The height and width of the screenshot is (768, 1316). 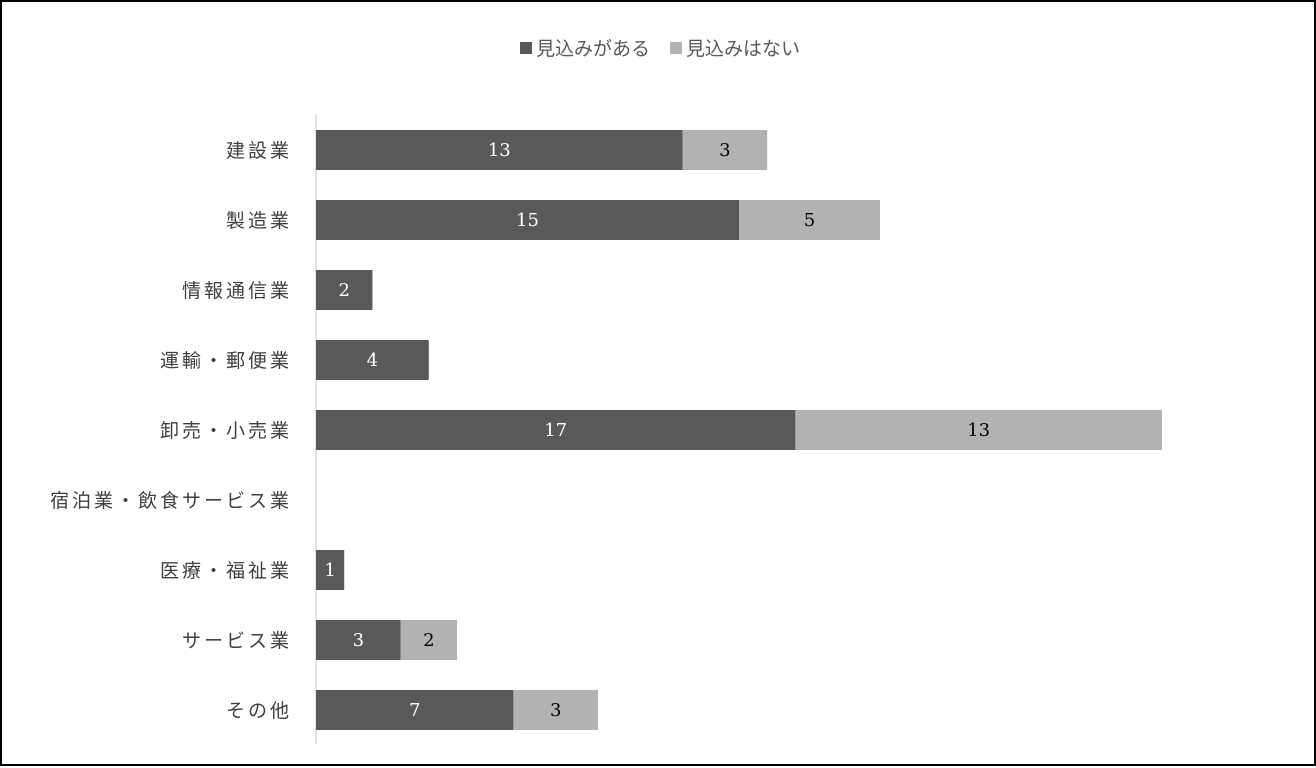 I want to click on data-label-series-1: 15, so click(x=527, y=220).